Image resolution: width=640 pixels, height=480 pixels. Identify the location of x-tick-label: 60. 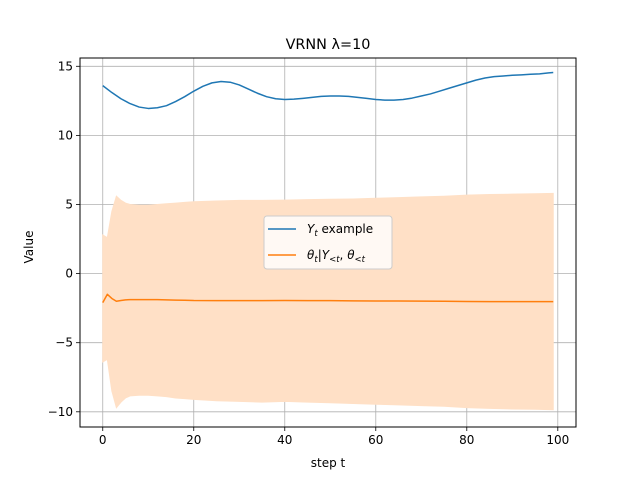
(375, 440).